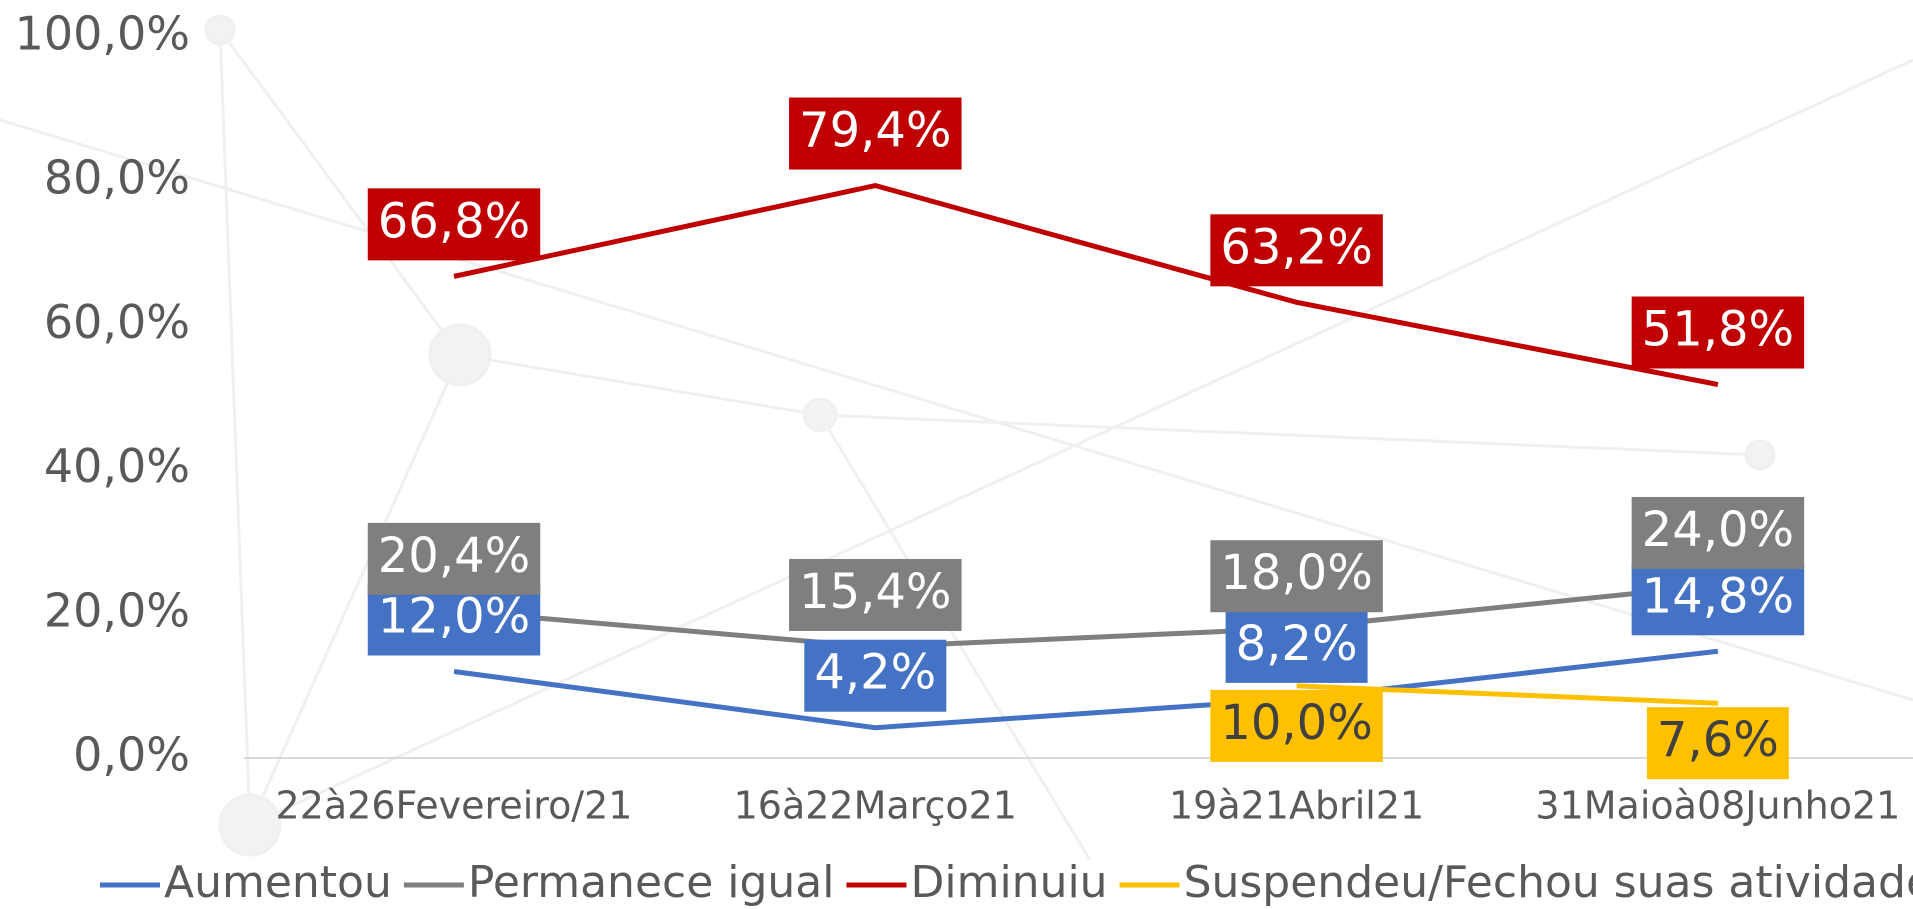  I want to click on data-label: 18,0%, so click(1296, 573).